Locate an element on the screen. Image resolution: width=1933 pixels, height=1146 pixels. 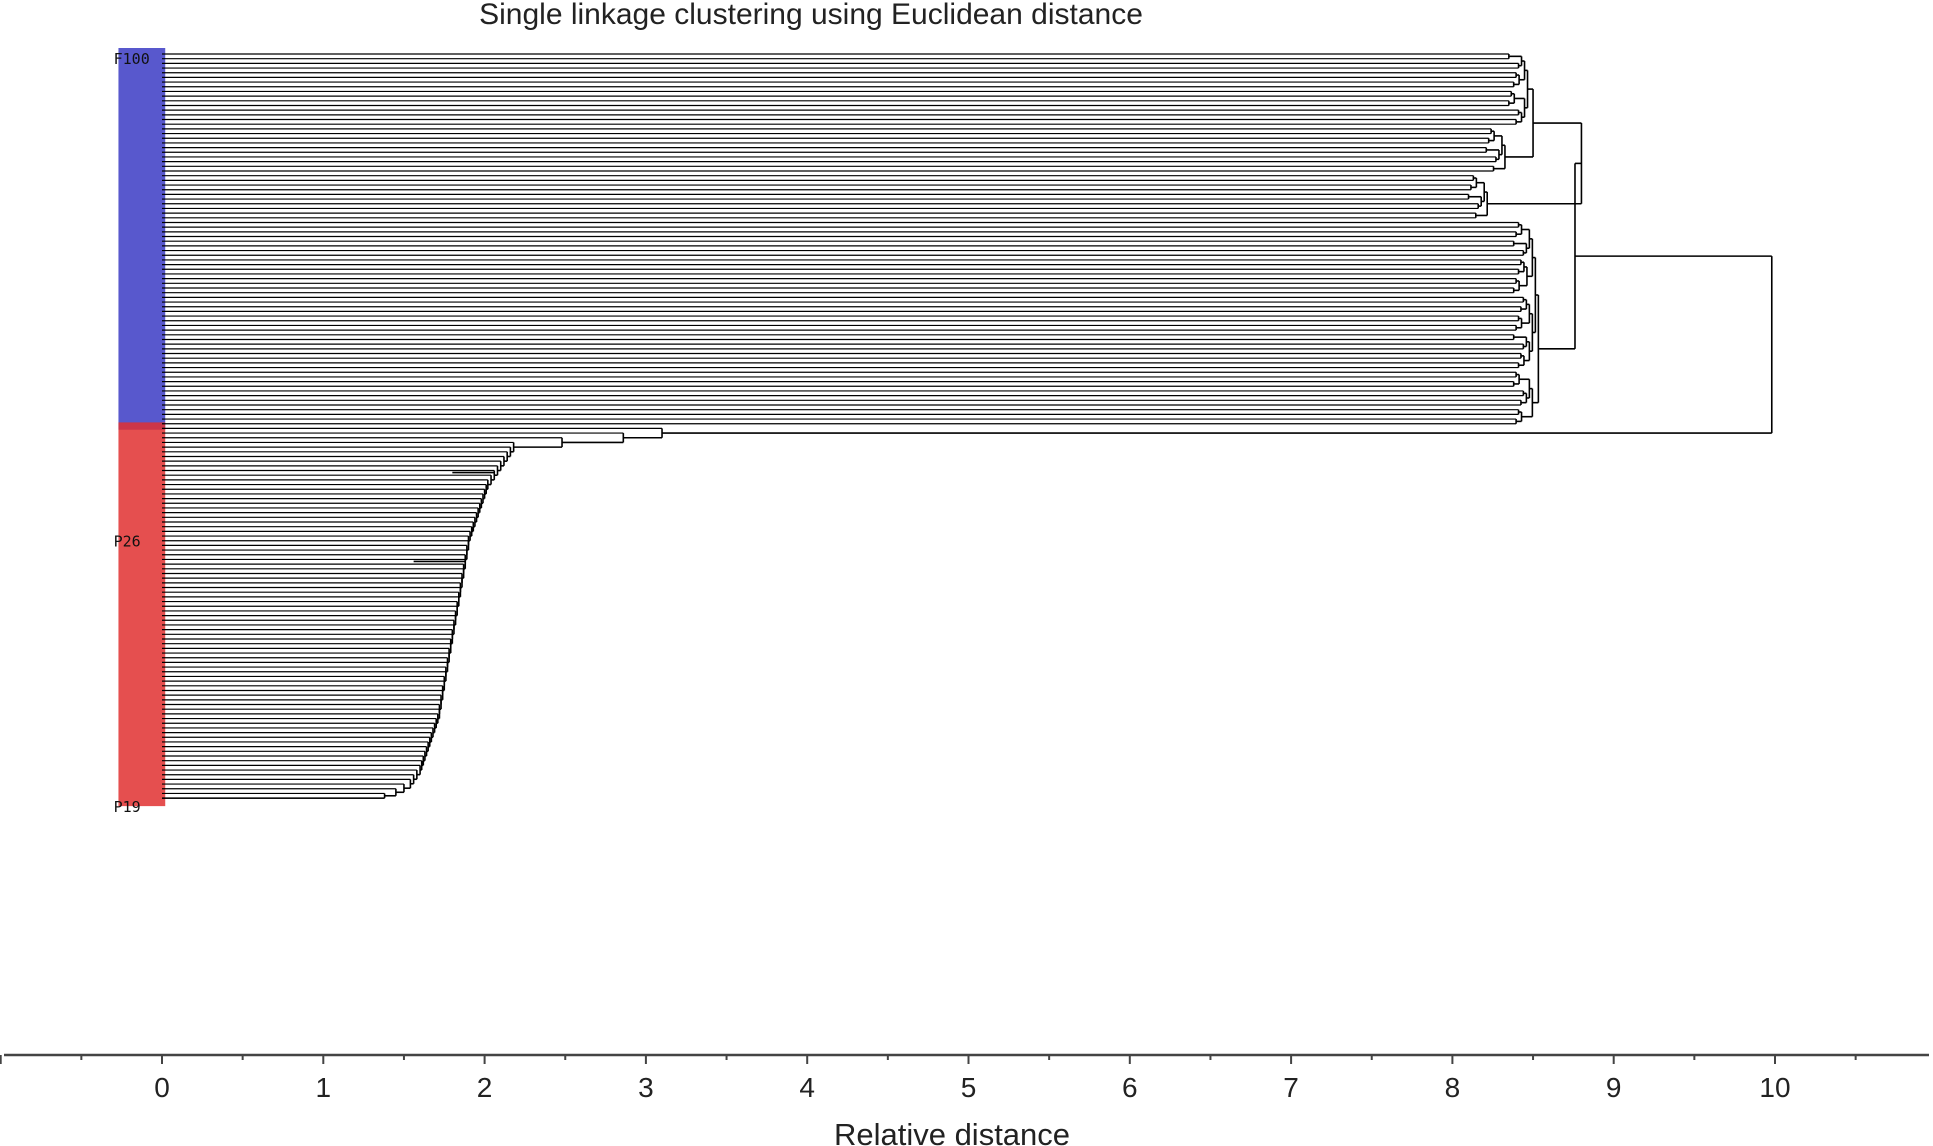
x-tick-label-5: 5 is located at coordinates (969, 1087).